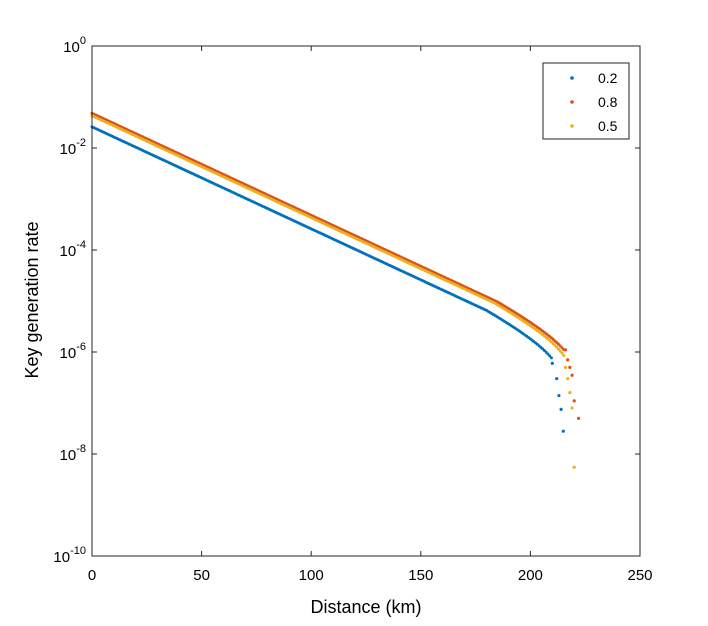 The width and height of the screenshot is (708, 626). Describe the element at coordinates (608, 126) in the screenshot. I see `legend-label: 0.5` at that location.